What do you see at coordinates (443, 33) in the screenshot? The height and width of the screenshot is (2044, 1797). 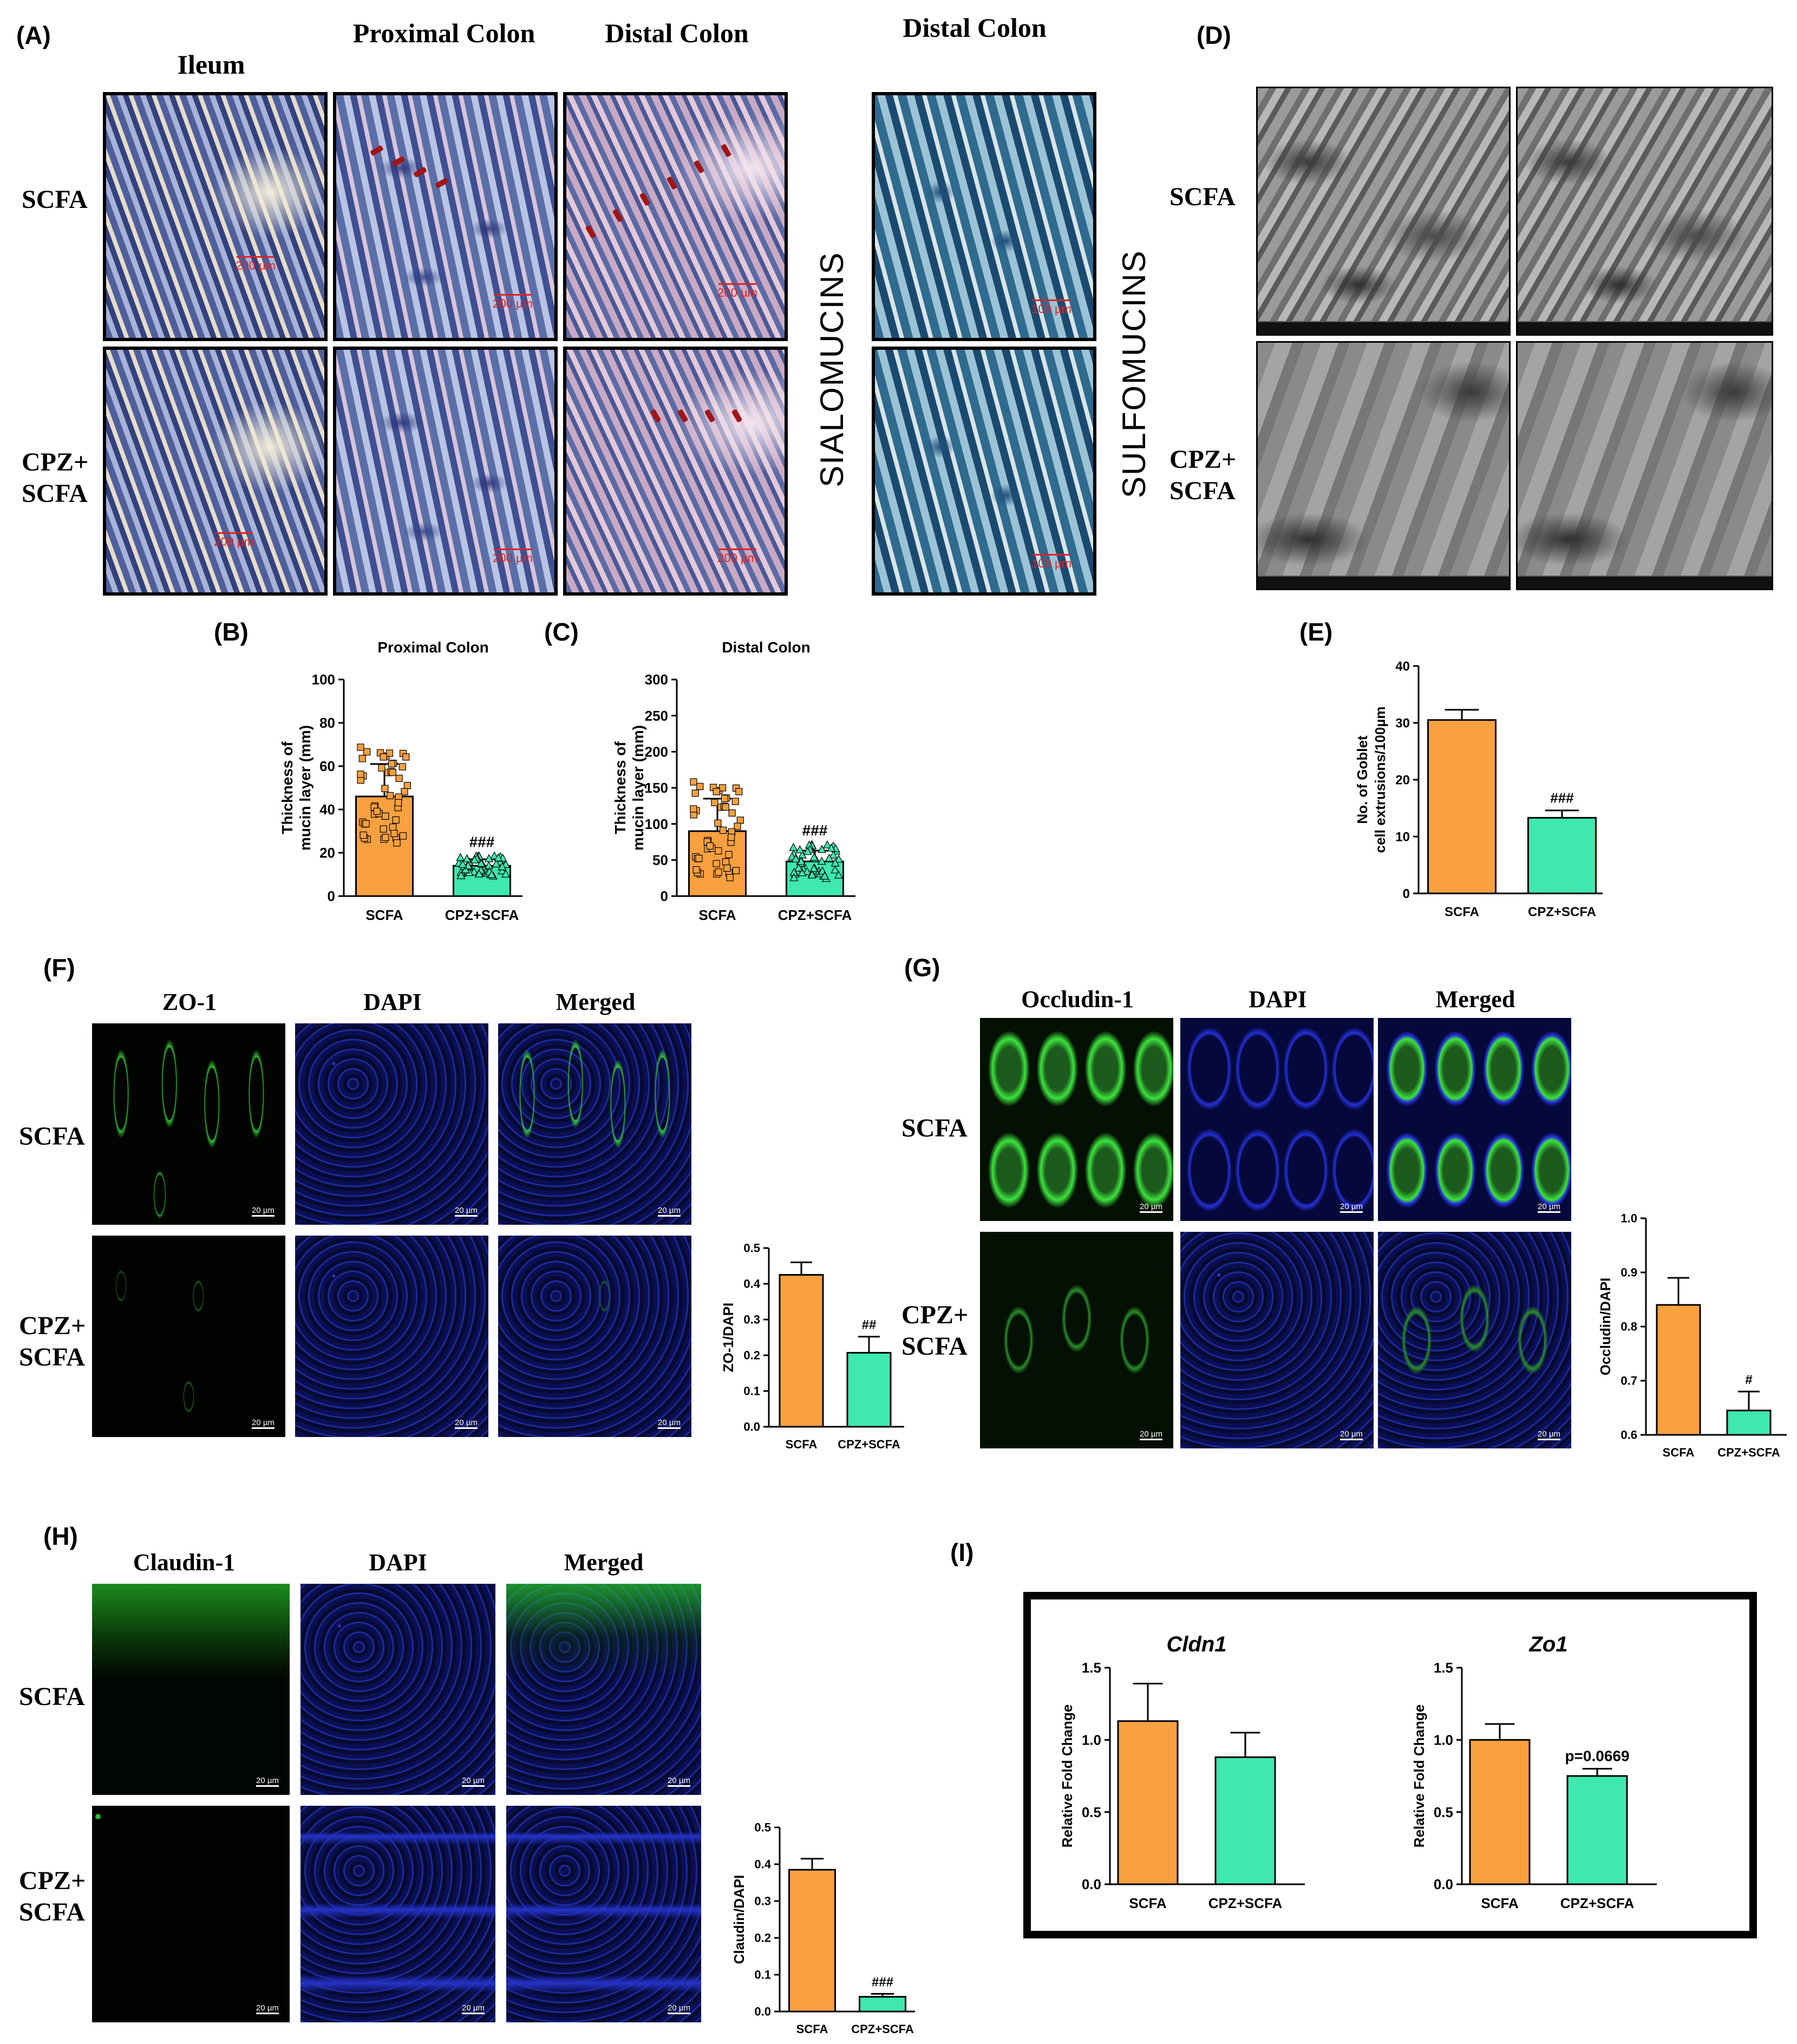 I see `col-header-proximal-colon: Proximal Colon` at bounding box center [443, 33].